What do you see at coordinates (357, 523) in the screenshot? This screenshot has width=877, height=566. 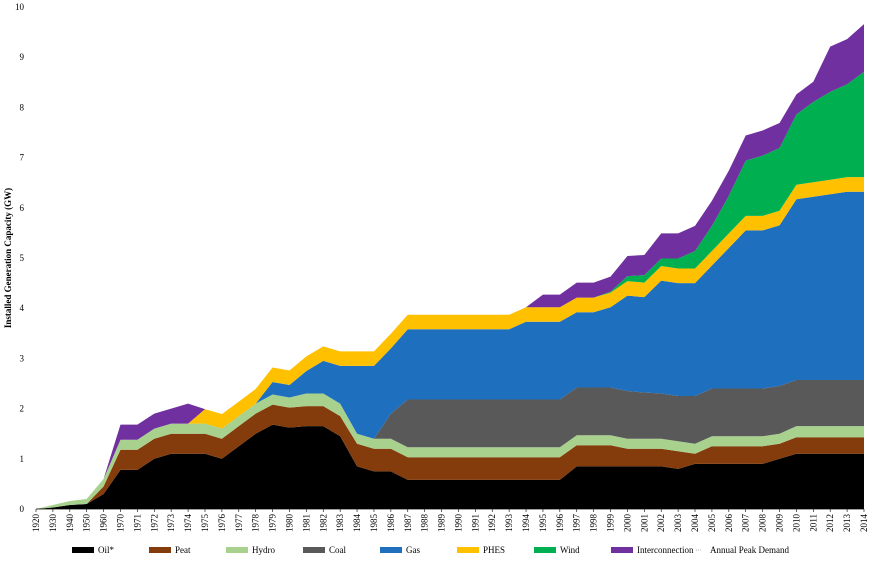 I see `x-tick-label: 1984` at bounding box center [357, 523].